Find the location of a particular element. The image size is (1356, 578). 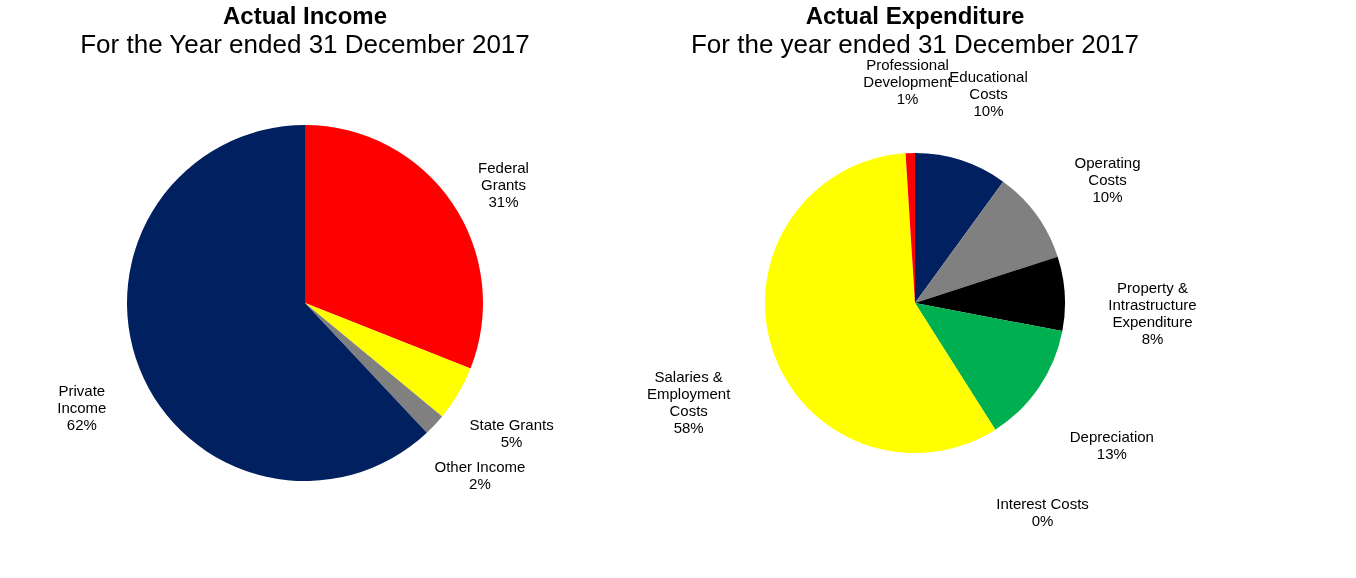

slice-label: Depreciation is located at coordinates (1111, 436).